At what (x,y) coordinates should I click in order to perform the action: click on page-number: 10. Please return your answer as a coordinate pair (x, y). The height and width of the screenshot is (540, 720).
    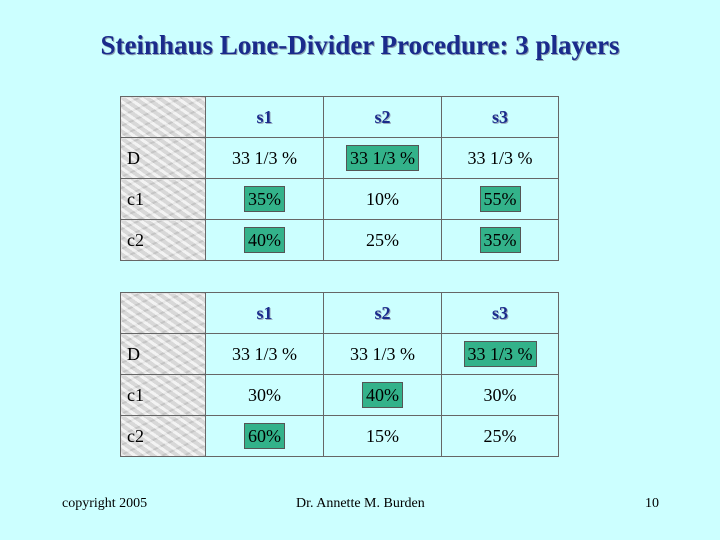
    Looking at the image, I should click on (652, 503).